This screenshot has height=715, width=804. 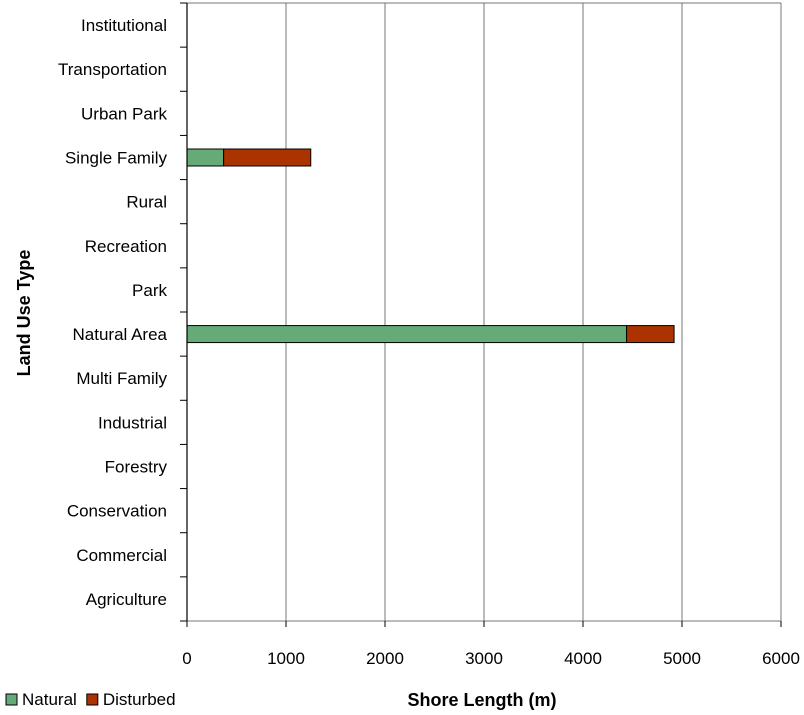 I want to click on x-tick-label: 4000, so click(x=583, y=658).